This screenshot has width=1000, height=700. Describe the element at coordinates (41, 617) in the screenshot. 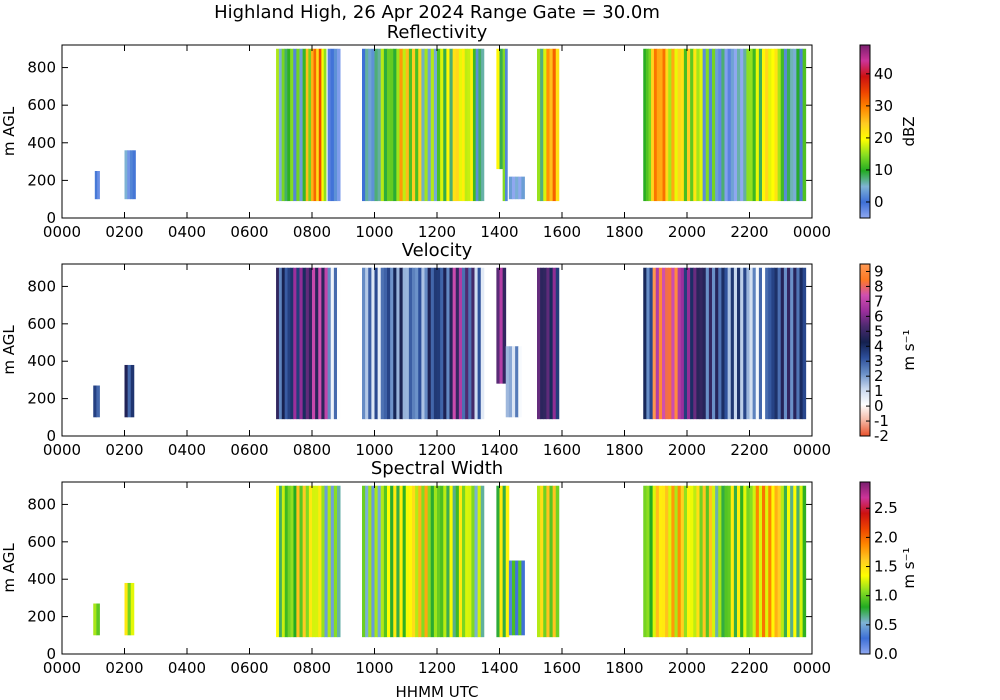

I see `y-tick-label: 200` at that location.